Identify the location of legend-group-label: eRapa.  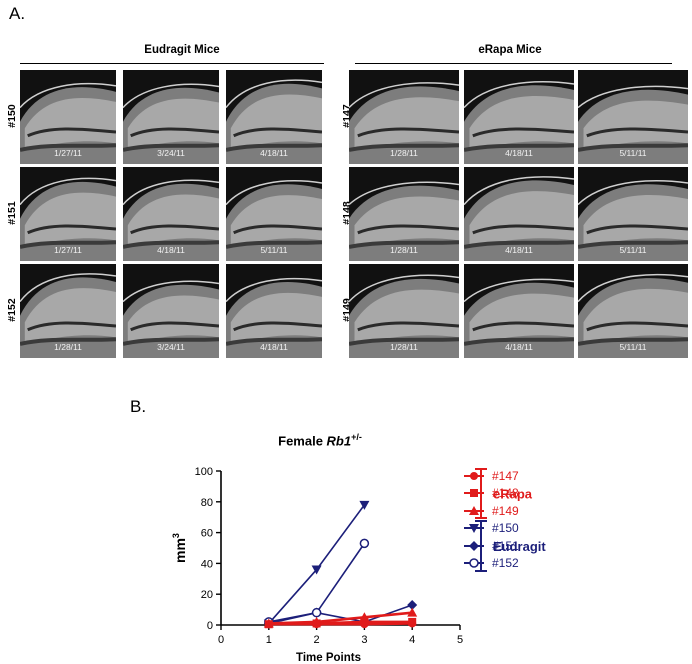
(513, 494).